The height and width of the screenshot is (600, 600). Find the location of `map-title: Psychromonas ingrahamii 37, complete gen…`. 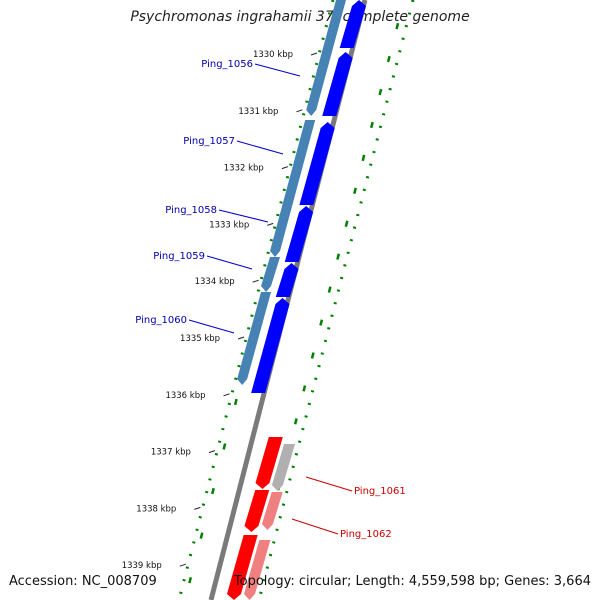

map-title: Psychromonas ingrahamii 37, complete gen… is located at coordinates (300, 17).